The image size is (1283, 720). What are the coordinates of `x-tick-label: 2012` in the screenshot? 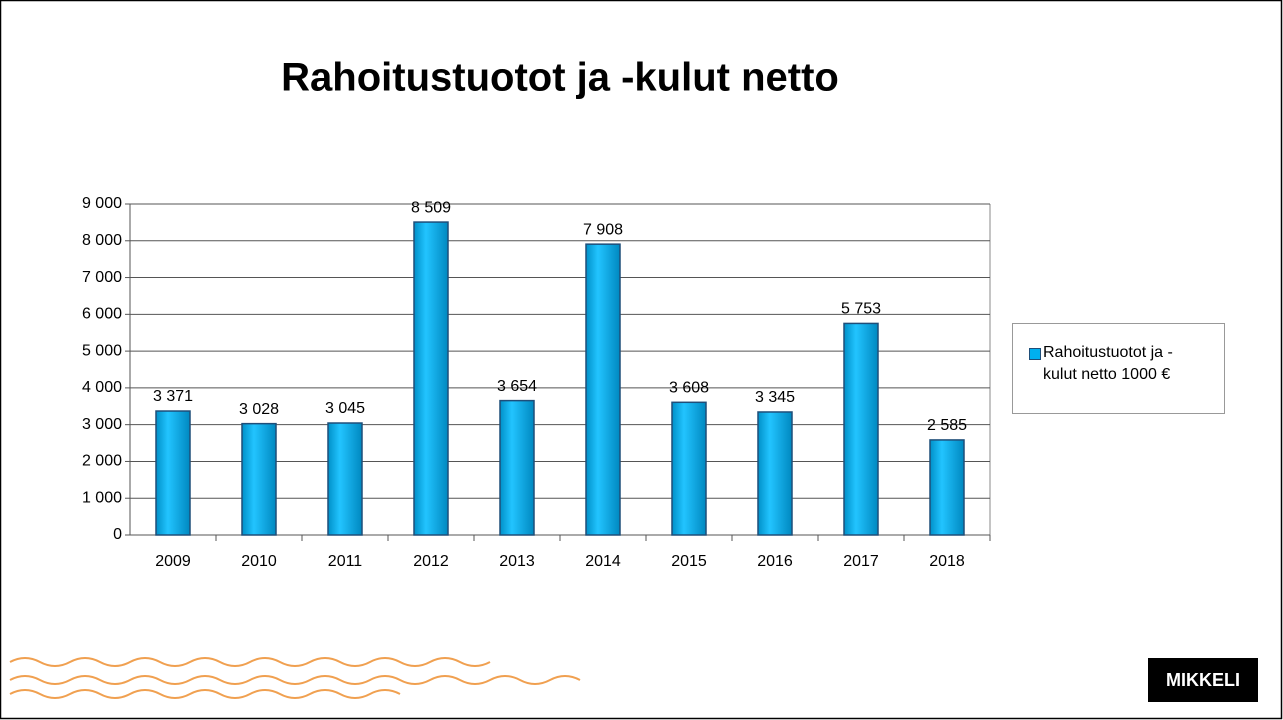 It's located at (431, 561).